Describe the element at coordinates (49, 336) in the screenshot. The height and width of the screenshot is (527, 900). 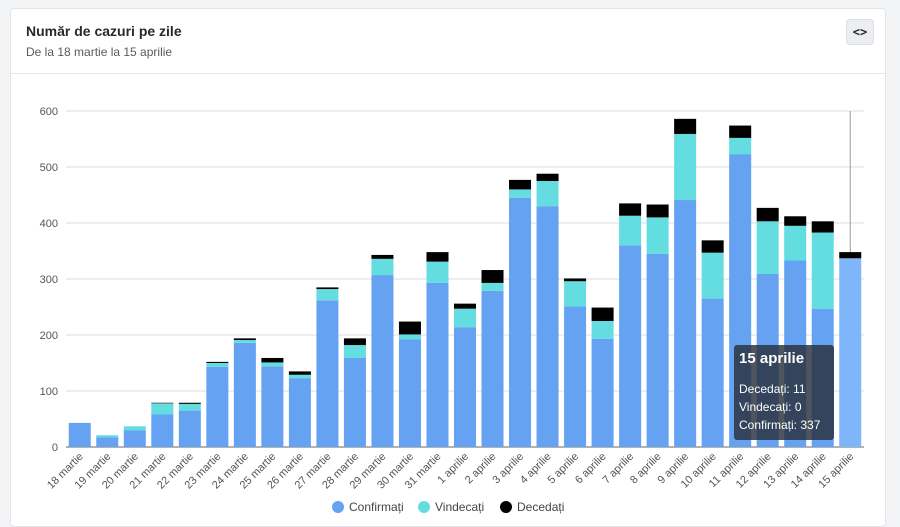
I see `y-tick-label: 200` at that location.